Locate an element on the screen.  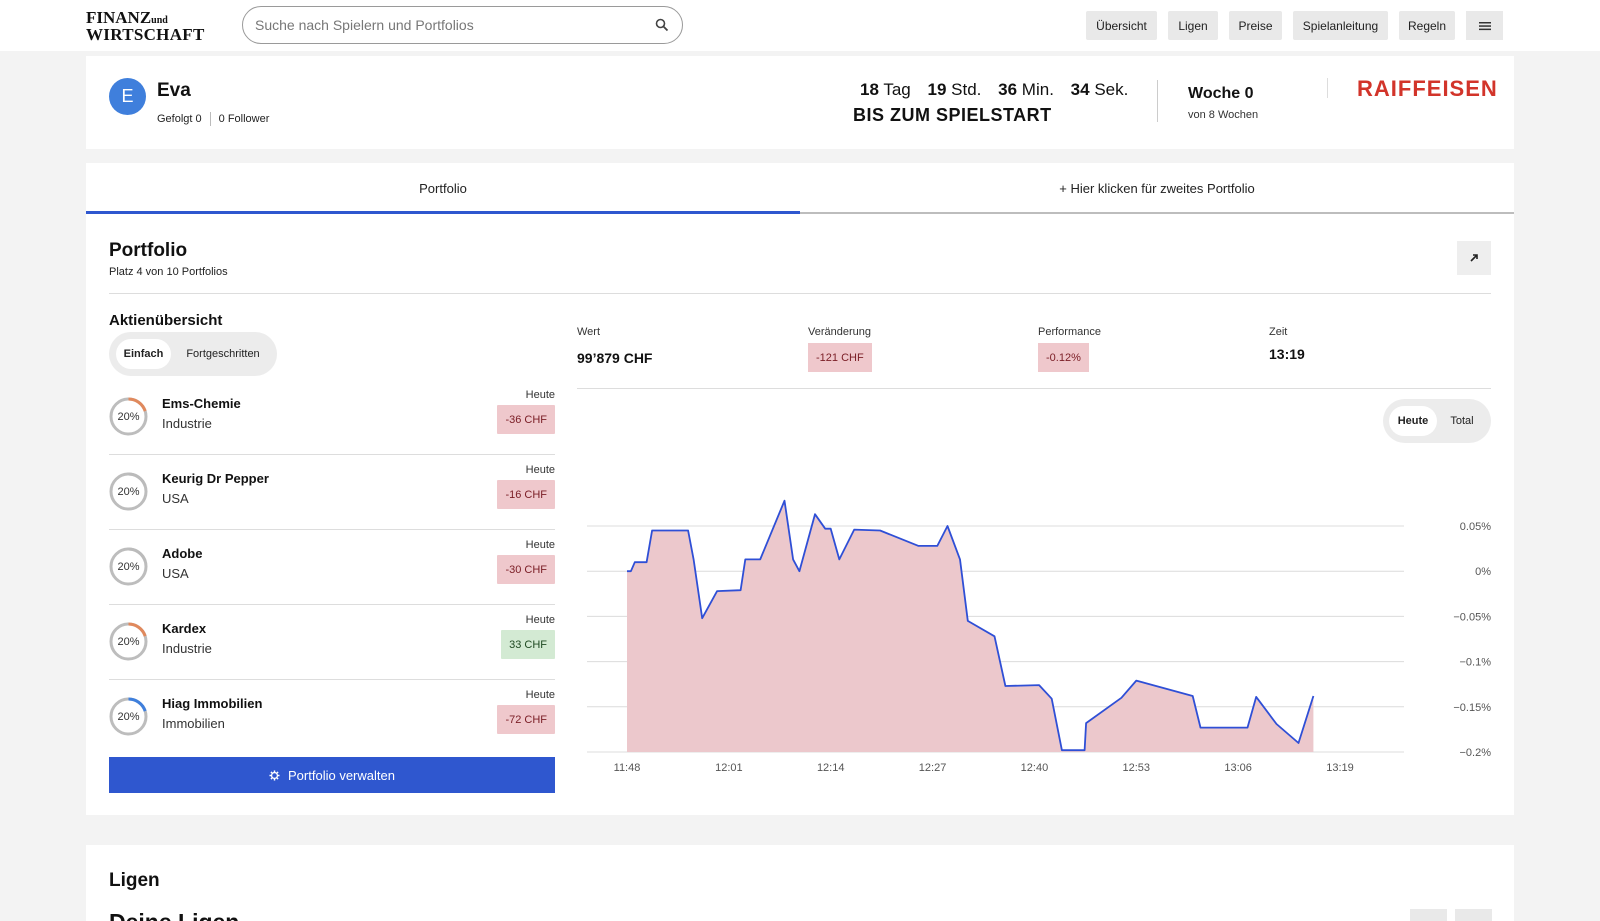
stock-row: 20% Ems-Chemie Industrie Heute -36 CHF is located at coordinates (332, 417).